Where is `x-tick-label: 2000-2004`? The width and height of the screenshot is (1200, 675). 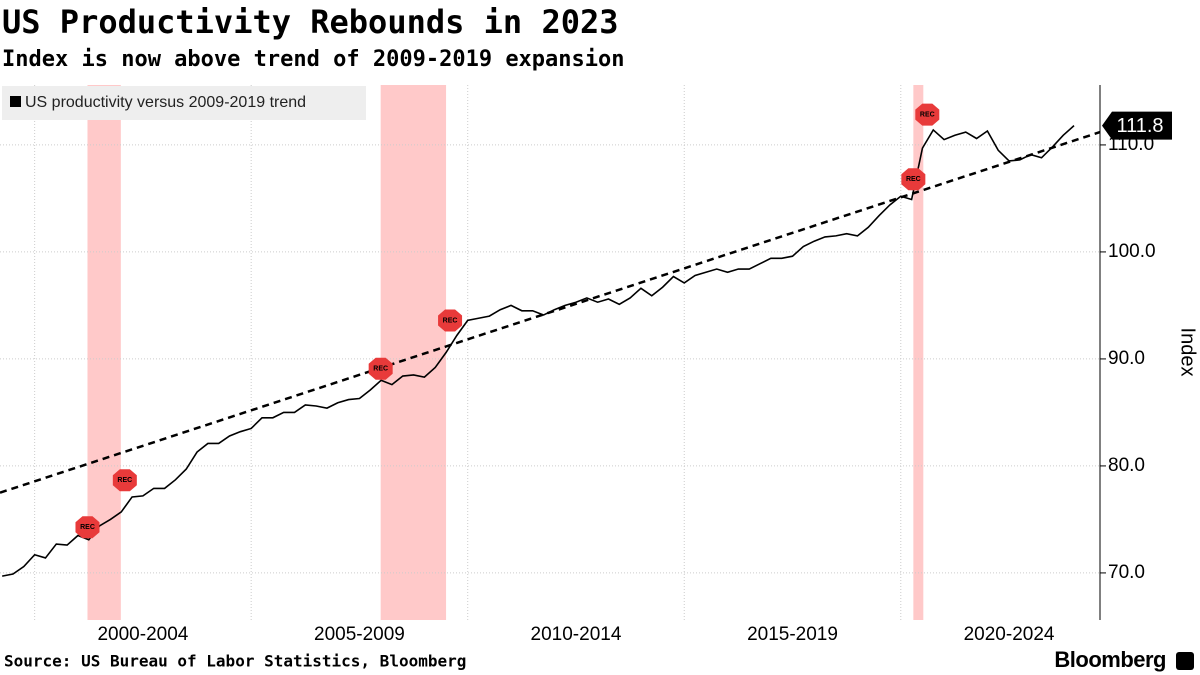
x-tick-label: 2000-2004 is located at coordinates (142, 634).